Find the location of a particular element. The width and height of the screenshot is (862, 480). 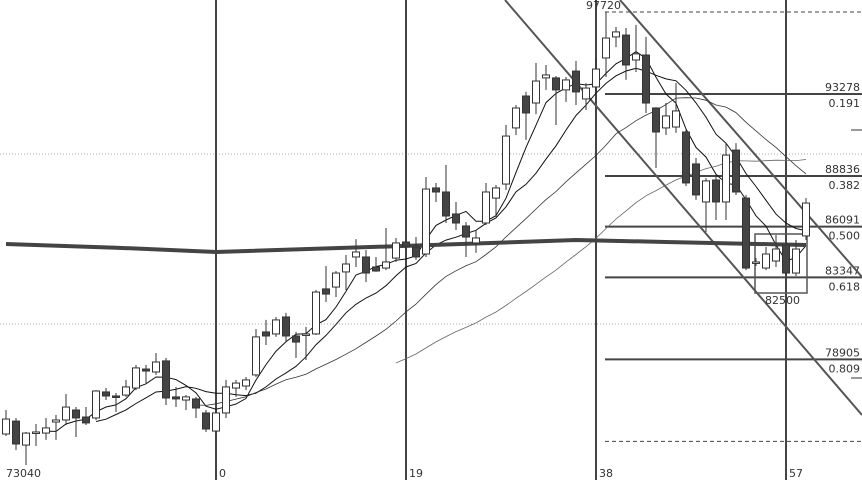

fib-ratio-label: 0.191 is located at coordinates (845, 103).